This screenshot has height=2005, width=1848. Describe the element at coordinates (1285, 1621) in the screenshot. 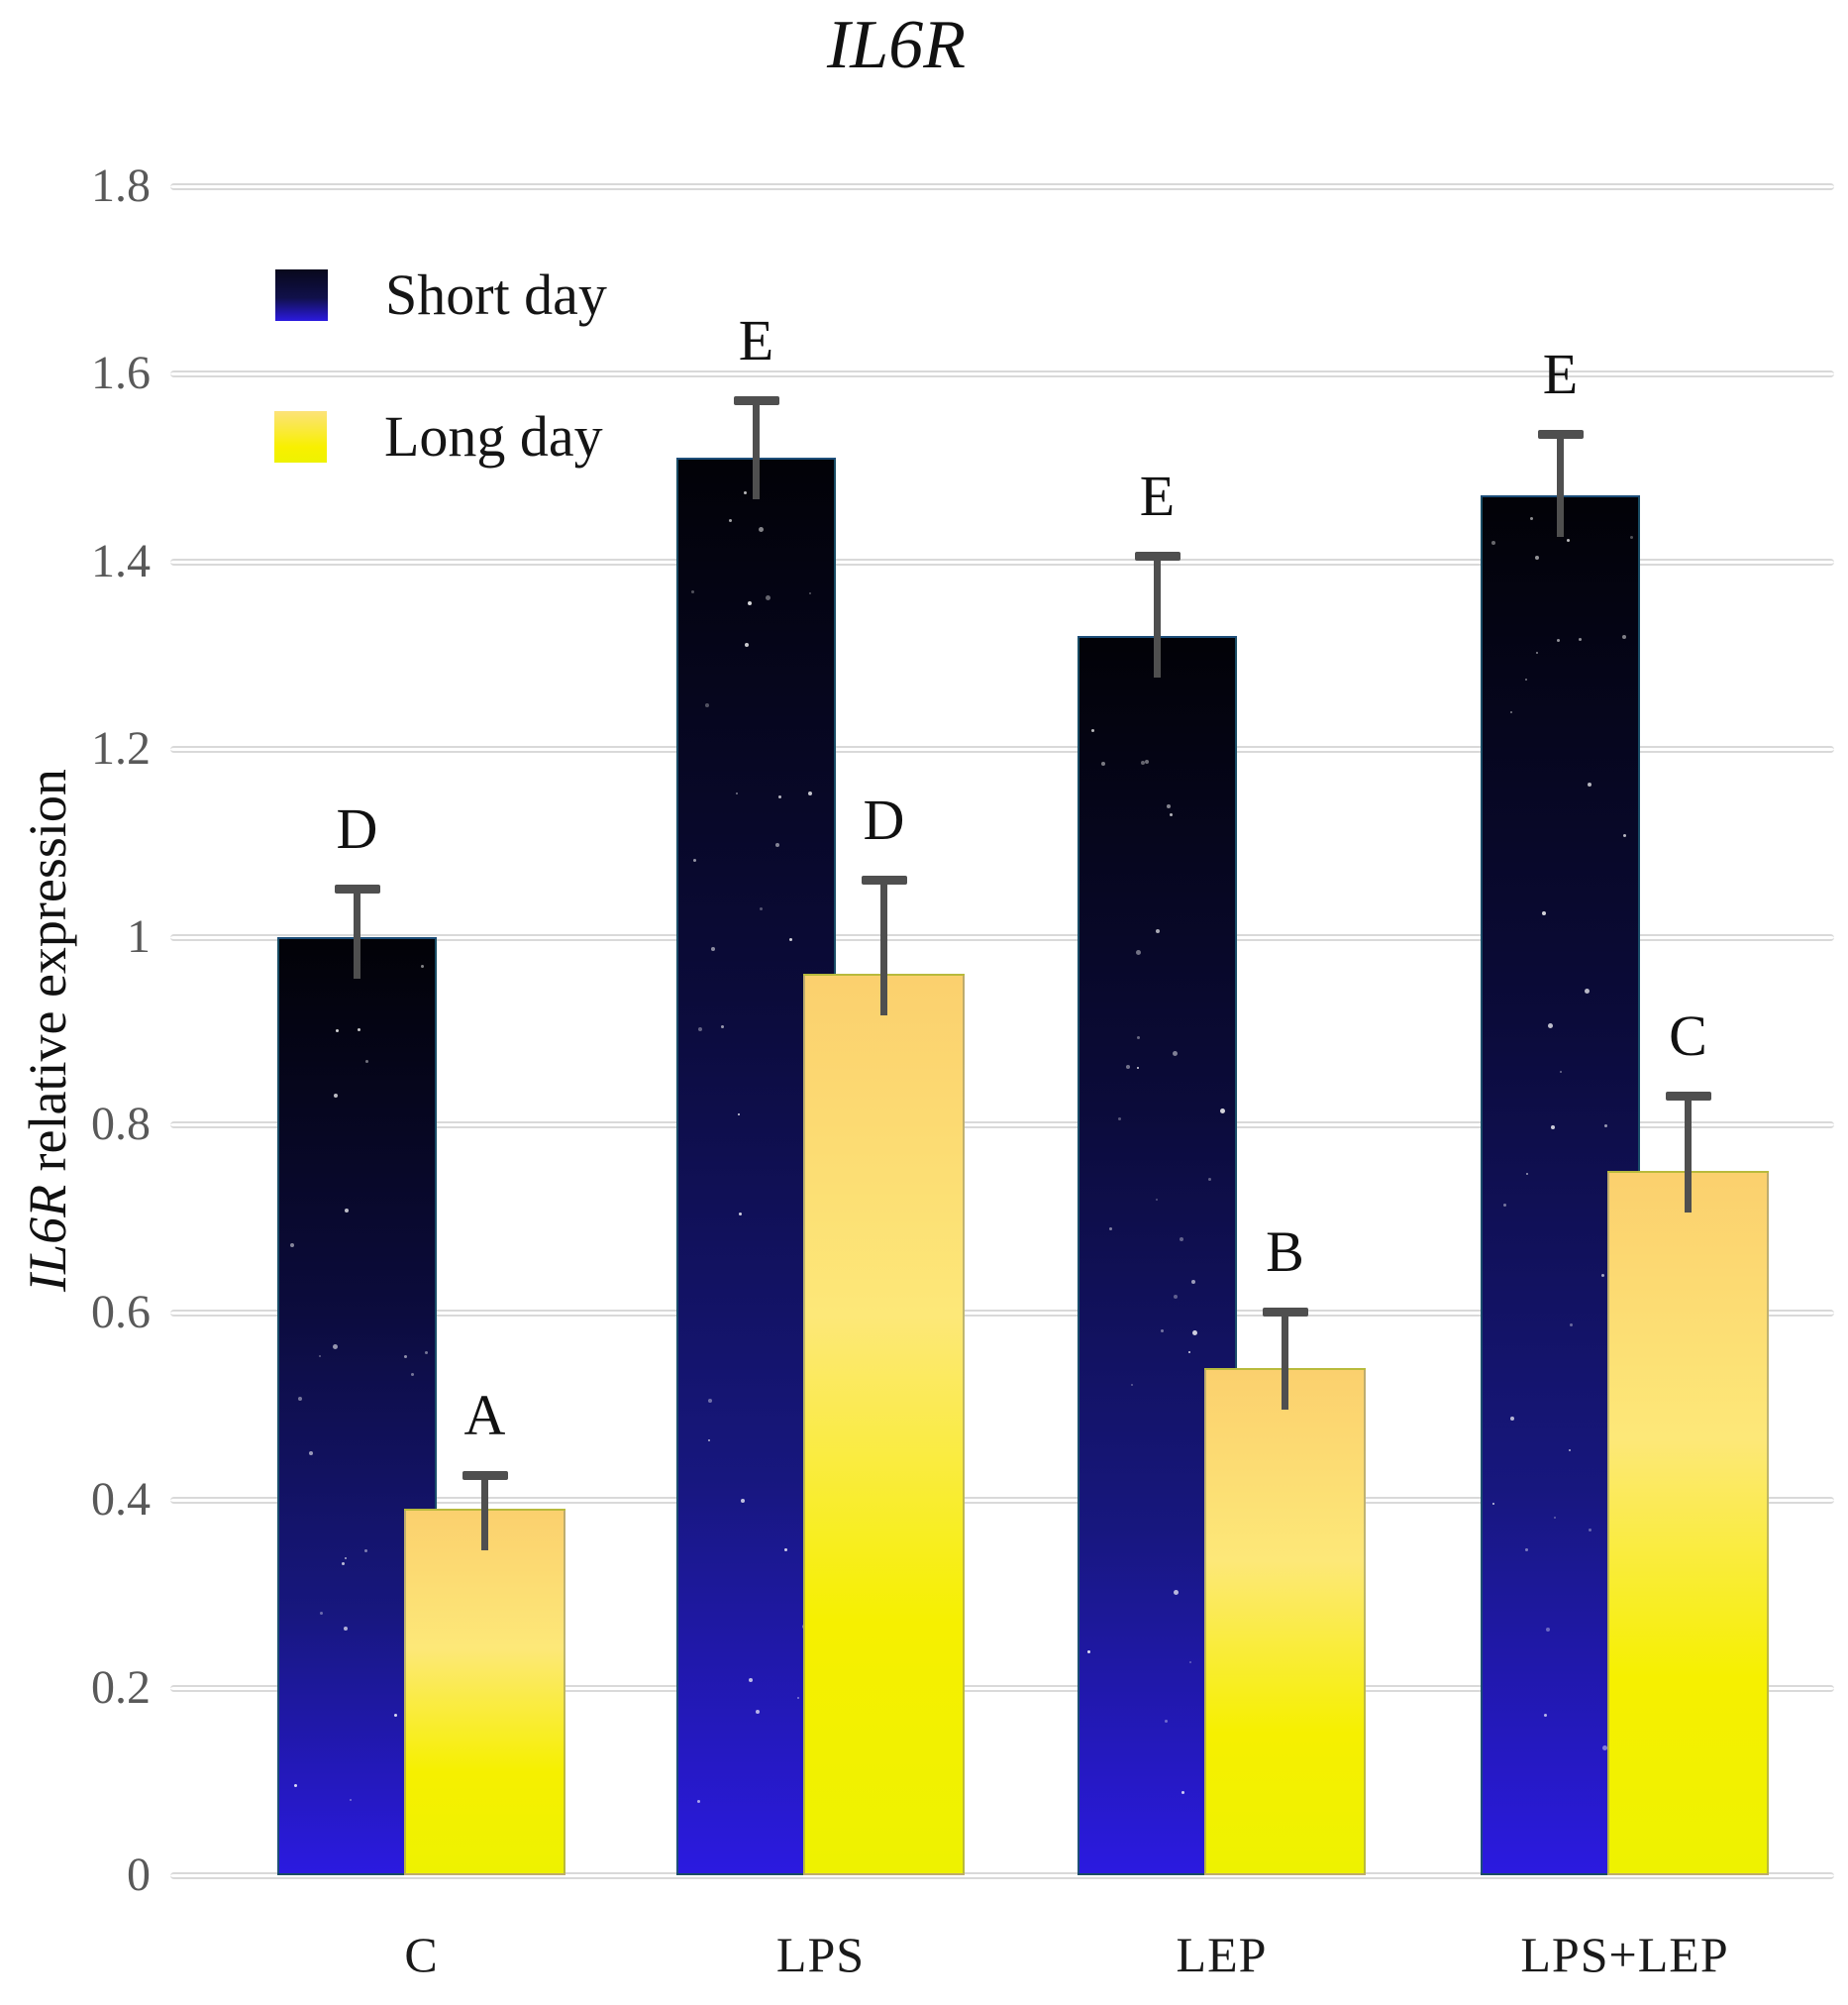

I see `bar-long-day-lep` at that location.